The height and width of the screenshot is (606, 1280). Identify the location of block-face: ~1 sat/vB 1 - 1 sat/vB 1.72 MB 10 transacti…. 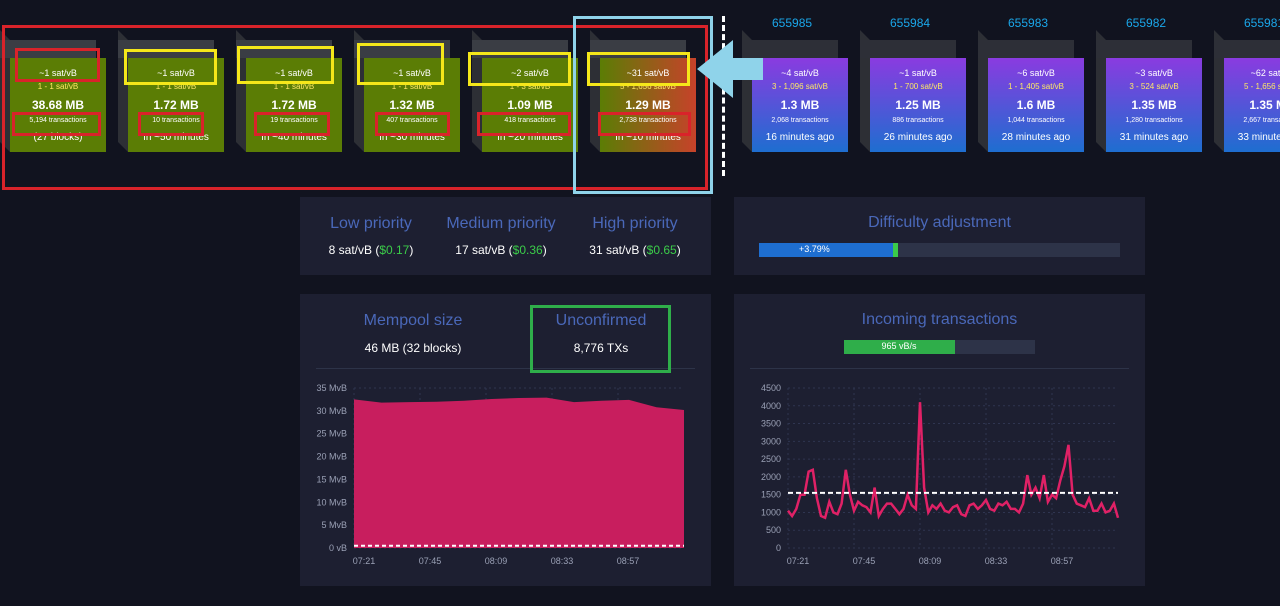
(176, 105).